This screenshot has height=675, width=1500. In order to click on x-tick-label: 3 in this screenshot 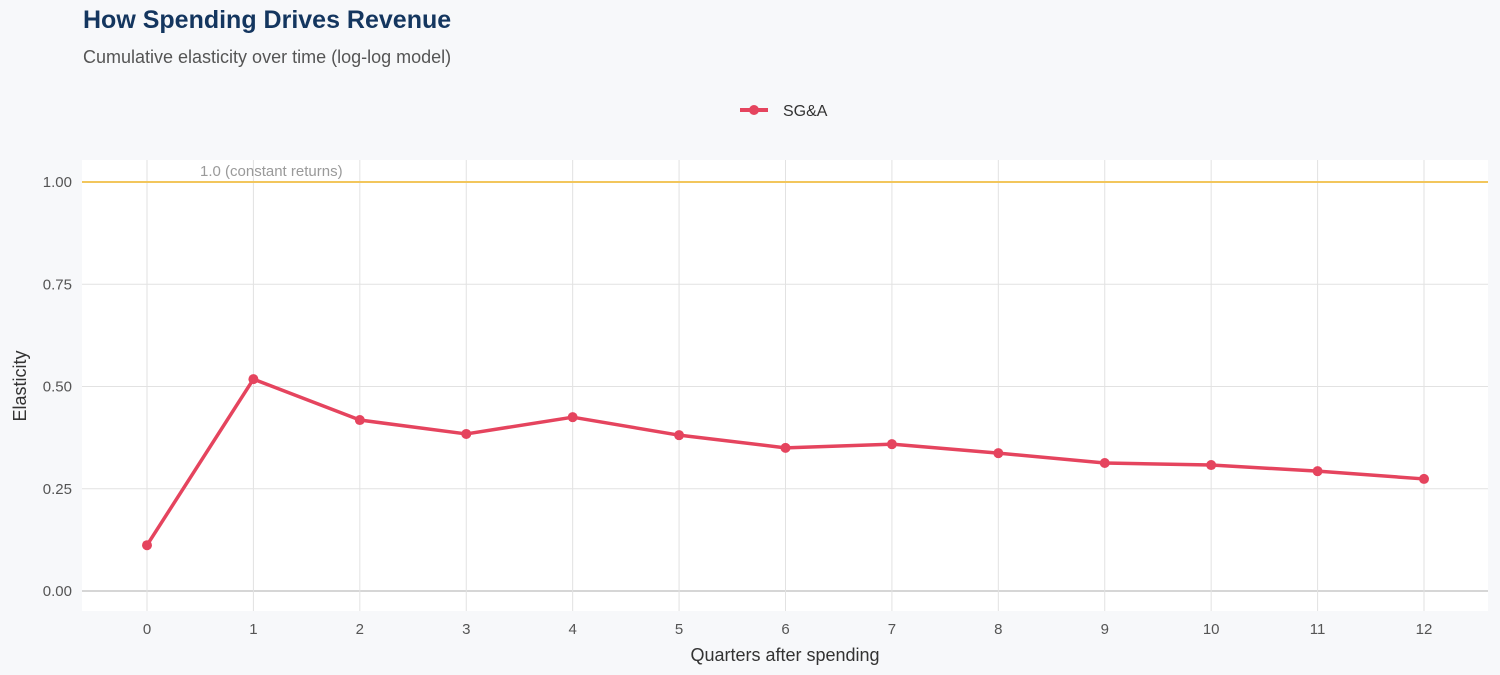, I will do `click(466, 629)`.